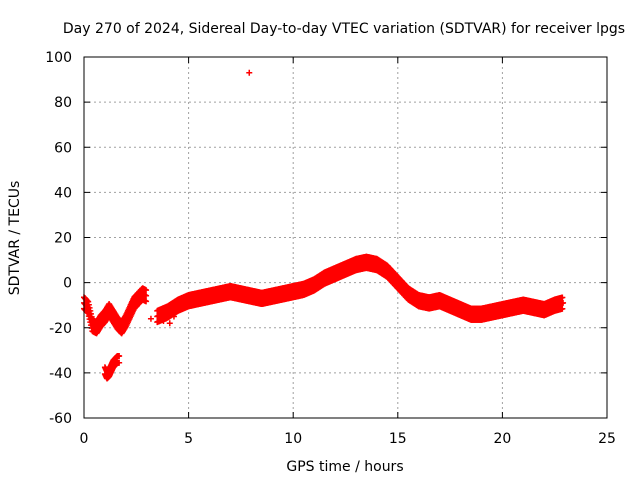  What do you see at coordinates (67, 284) in the screenshot?
I see `y-tick-label: 0` at bounding box center [67, 284].